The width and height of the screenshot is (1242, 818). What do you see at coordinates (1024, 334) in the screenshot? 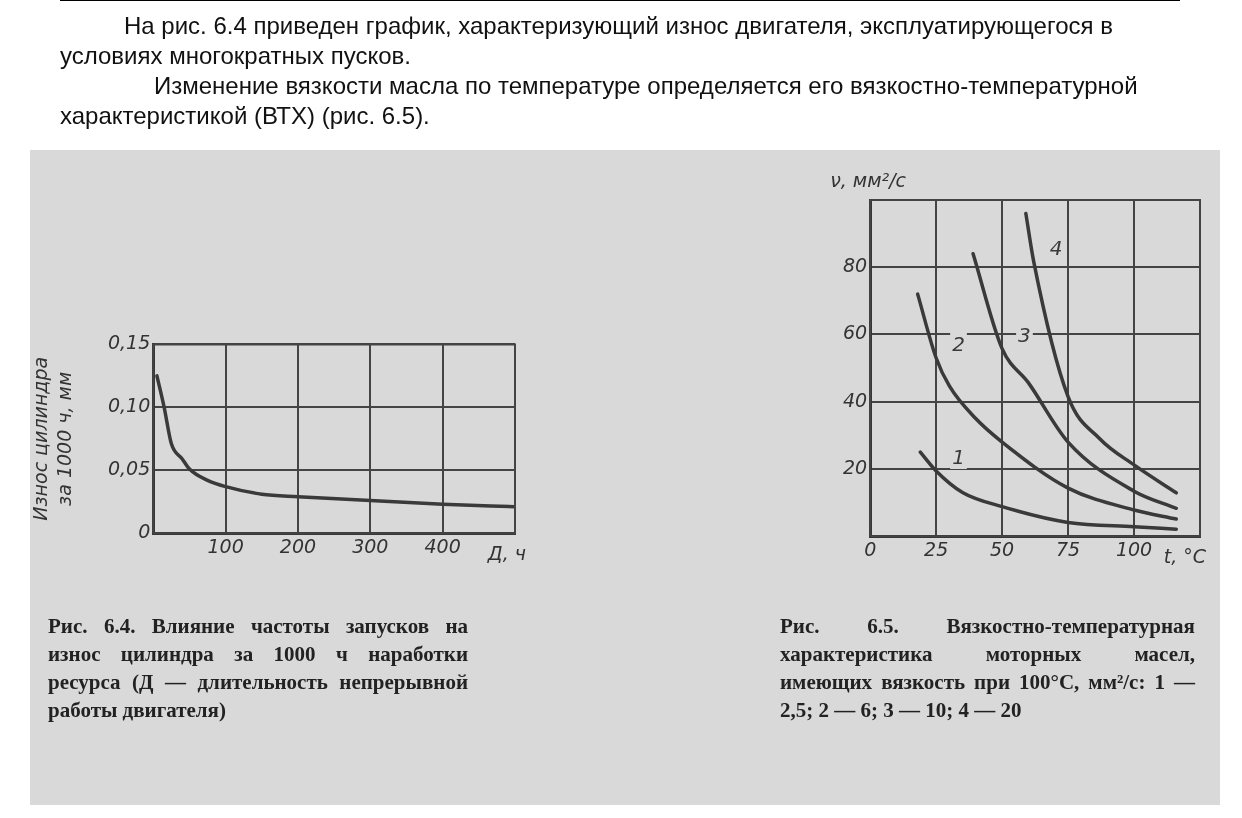
I see `series-label: 3` at bounding box center [1024, 334].